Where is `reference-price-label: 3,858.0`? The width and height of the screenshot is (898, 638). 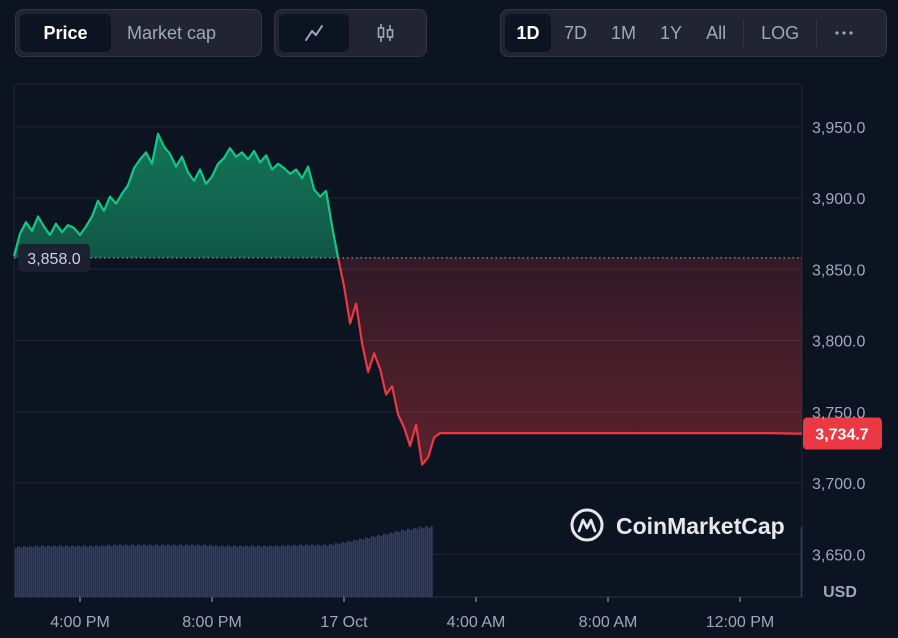
reference-price-label: 3,858.0 is located at coordinates (53, 259).